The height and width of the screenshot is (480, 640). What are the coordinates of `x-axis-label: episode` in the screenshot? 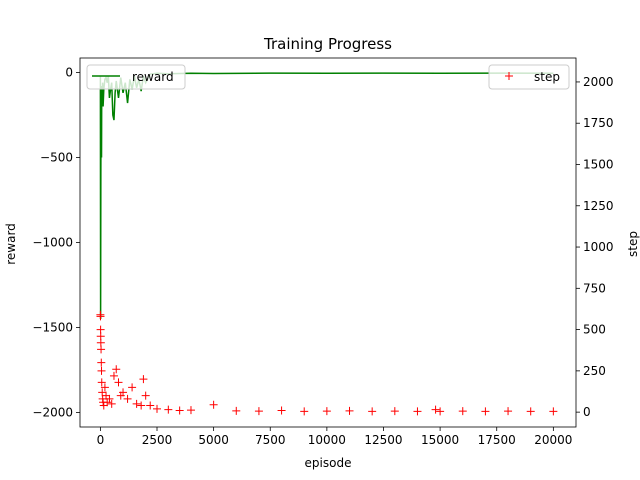 It's located at (328, 463).